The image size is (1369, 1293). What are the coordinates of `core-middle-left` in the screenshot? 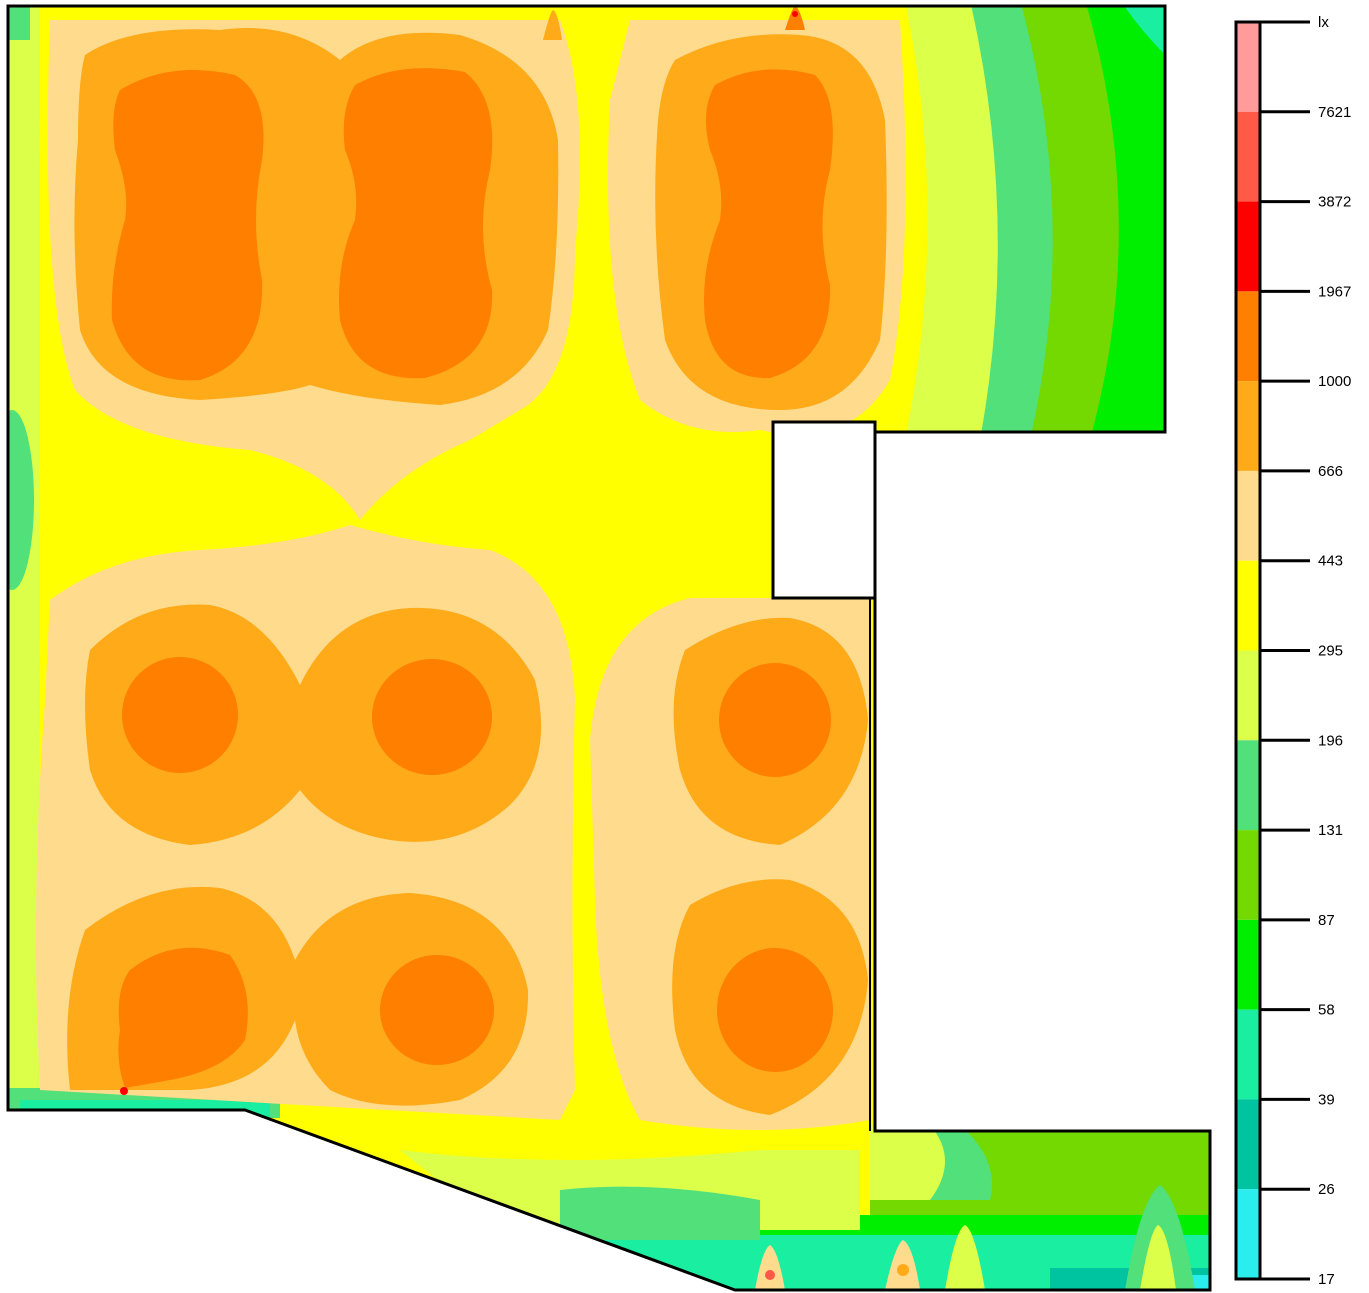 It's located at (180, 715).